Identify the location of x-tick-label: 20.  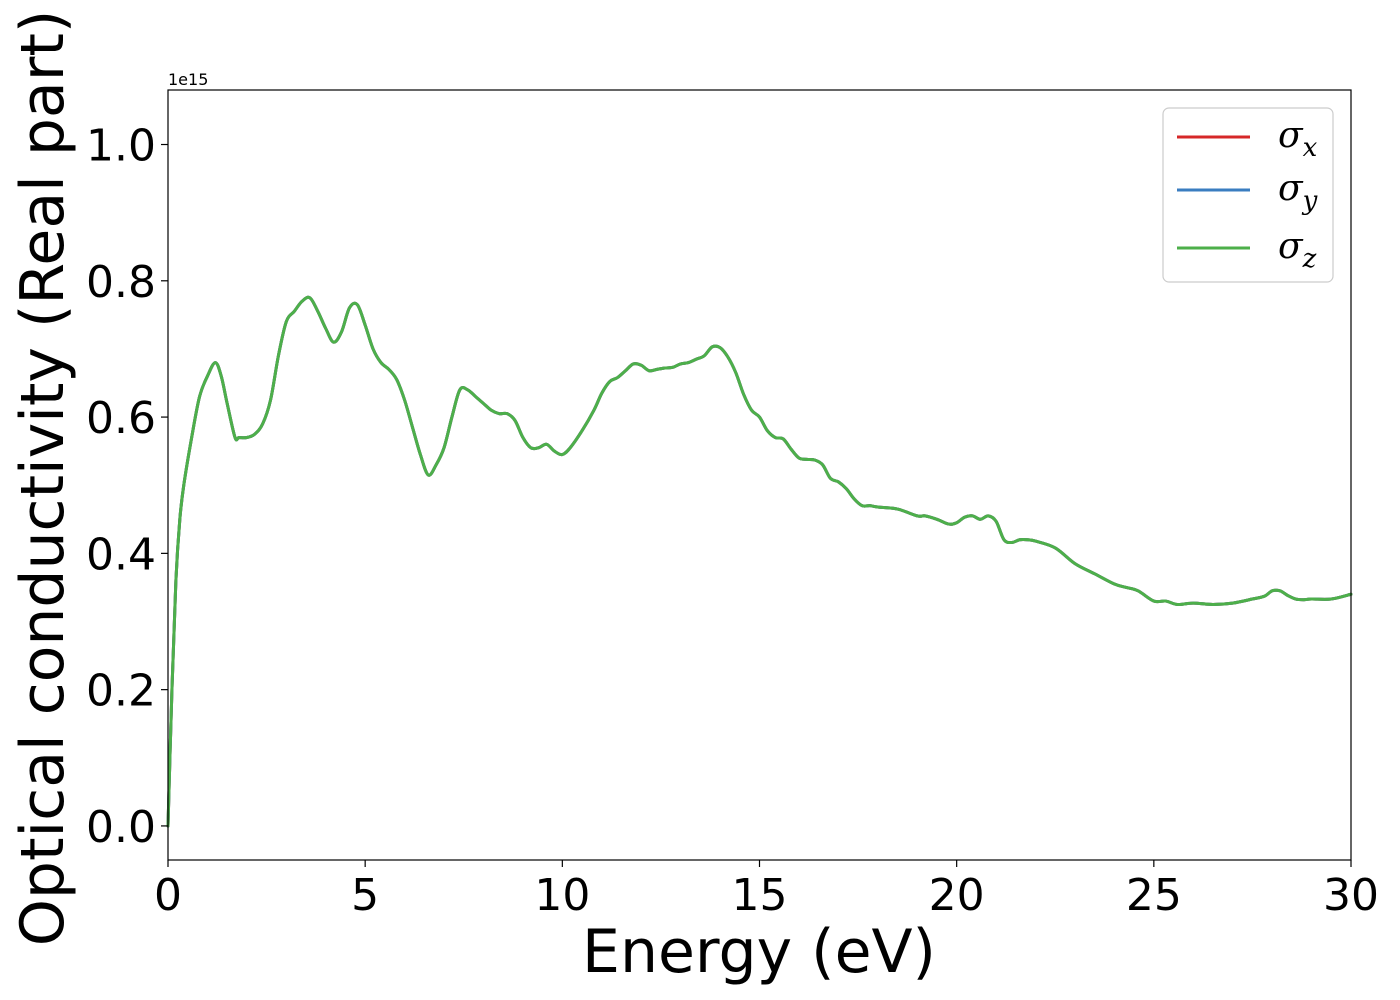
(957, 895).